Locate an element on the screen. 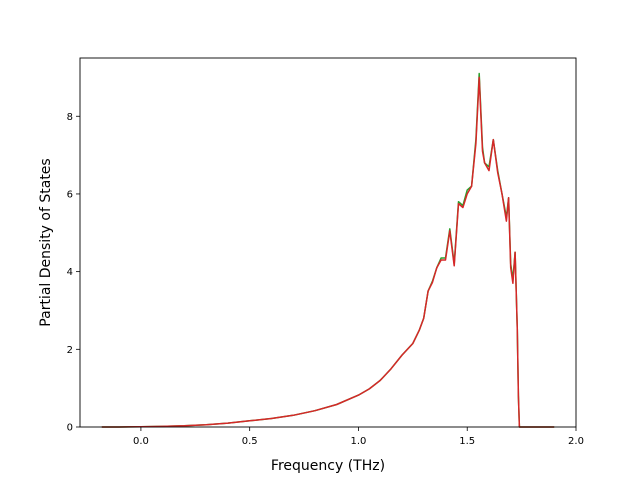  y-tick-label: 2 is located at coordinates (70, 350).